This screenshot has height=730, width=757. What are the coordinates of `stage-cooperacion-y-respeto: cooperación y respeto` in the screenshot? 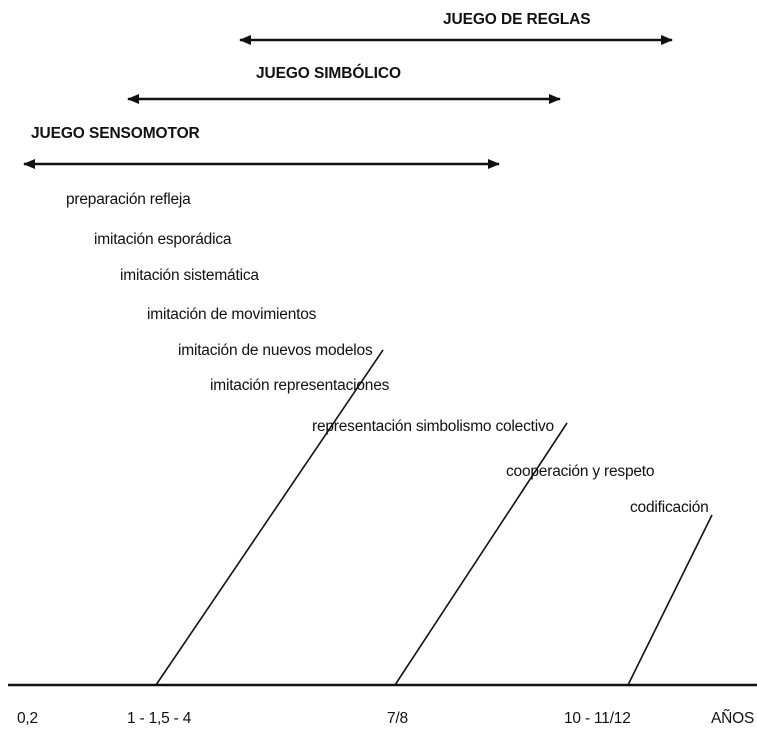 It's located at (580, 471).